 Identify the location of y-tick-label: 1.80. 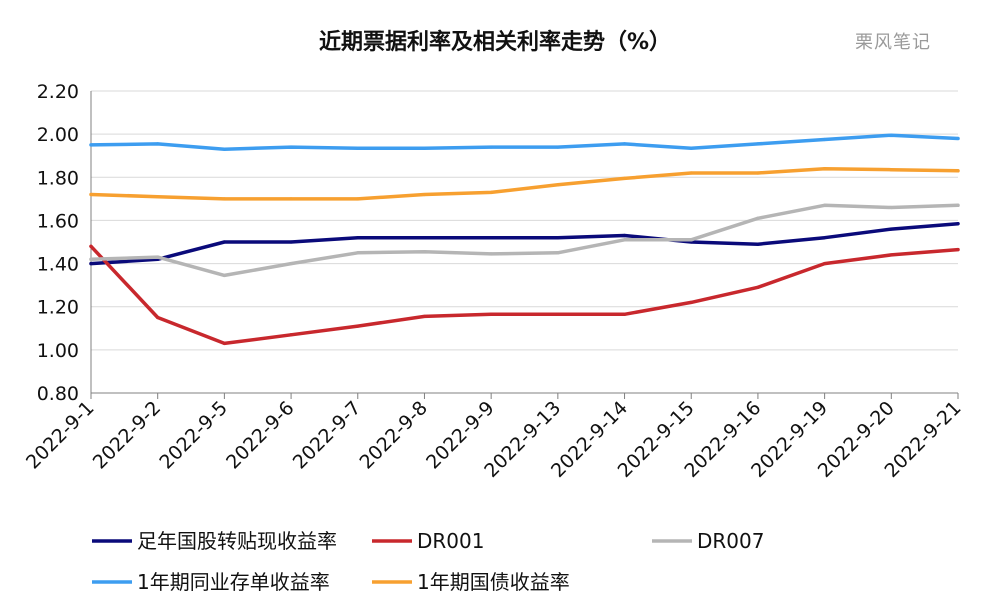
(58, 178).